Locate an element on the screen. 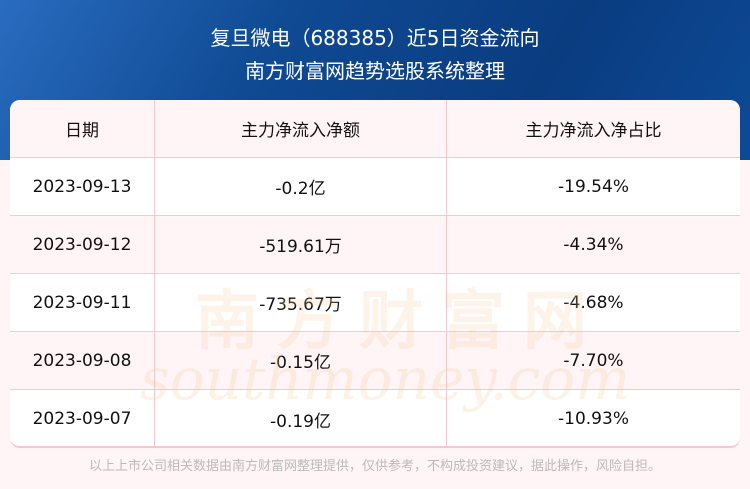  date-cell: 2023-09-13 is located at coordinates (82, 186).